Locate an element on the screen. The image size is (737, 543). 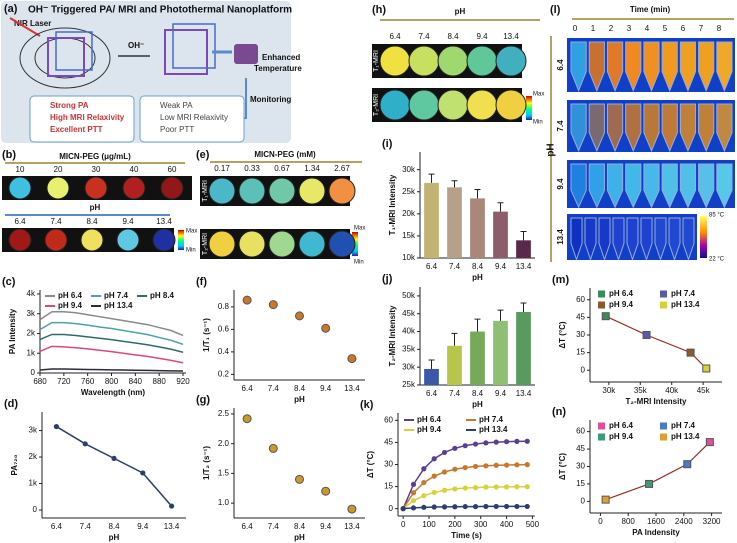
image-label: 0.67 is located at coordinates (282, 168).